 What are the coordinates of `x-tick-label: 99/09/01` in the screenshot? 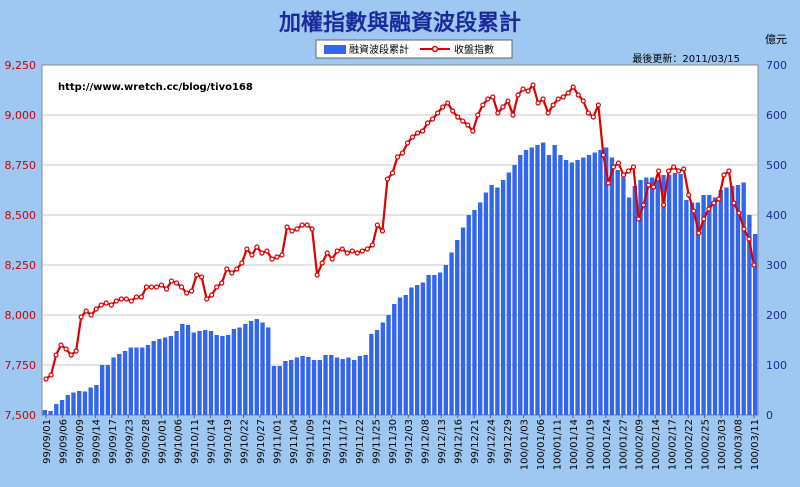 It's located at (47, 441).